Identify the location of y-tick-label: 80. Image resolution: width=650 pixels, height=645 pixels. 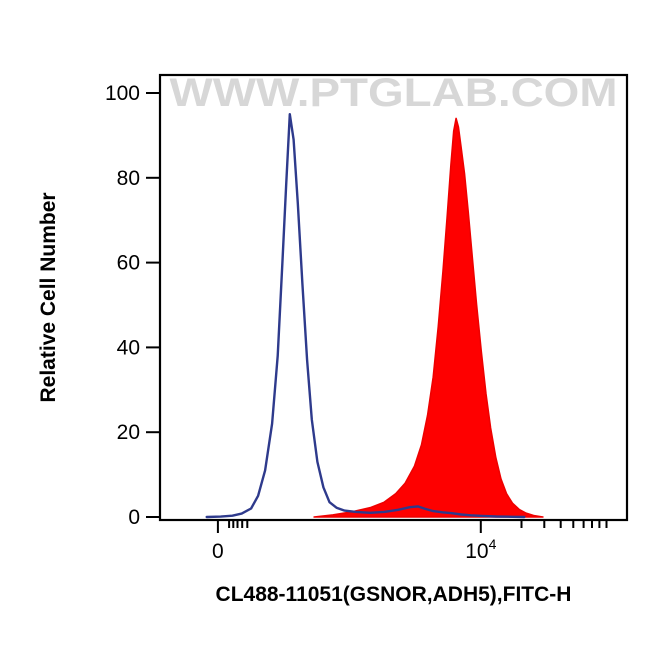
(128, 178).